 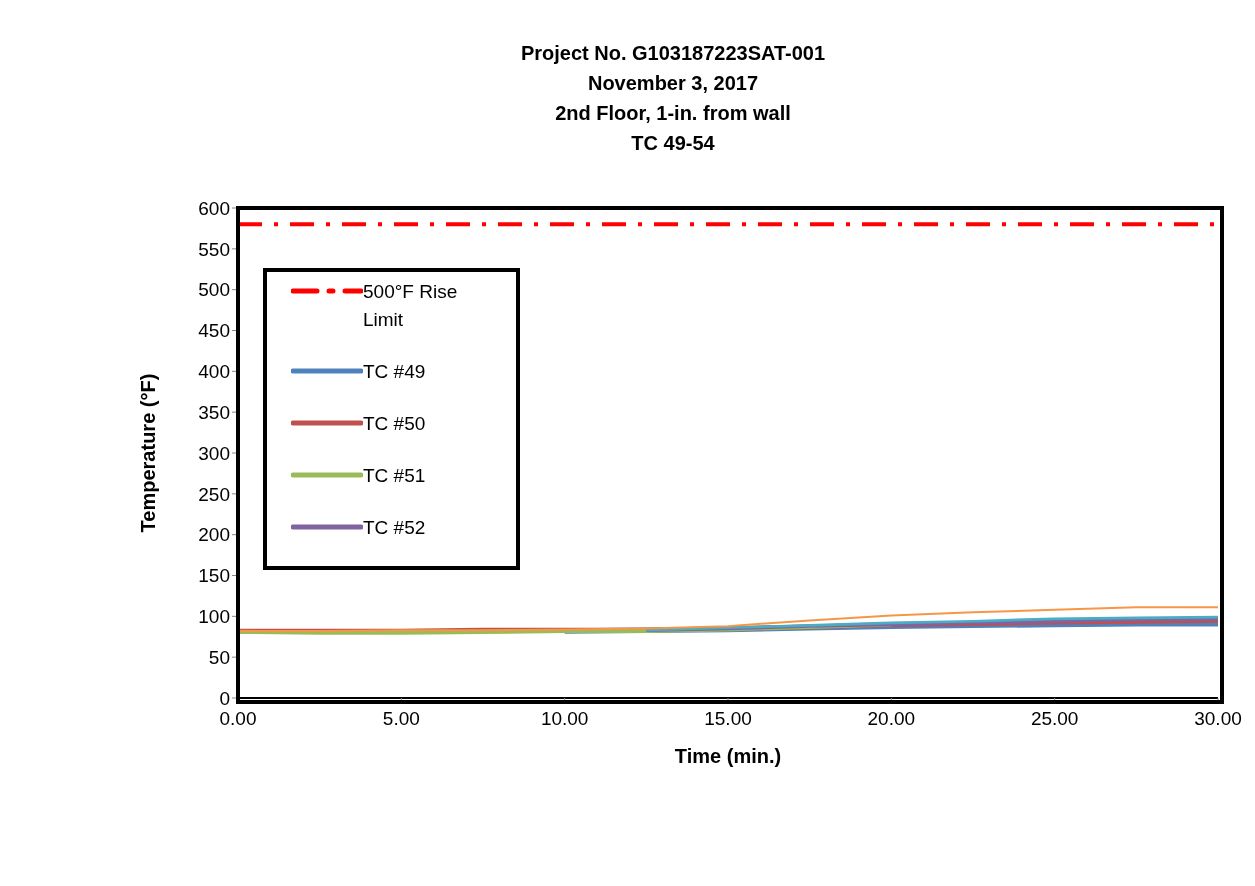 What do you see at coordinates (564, 719) in the screenshot?
I see `x-tick-label: 10.00` at bounding box center [564, 719].